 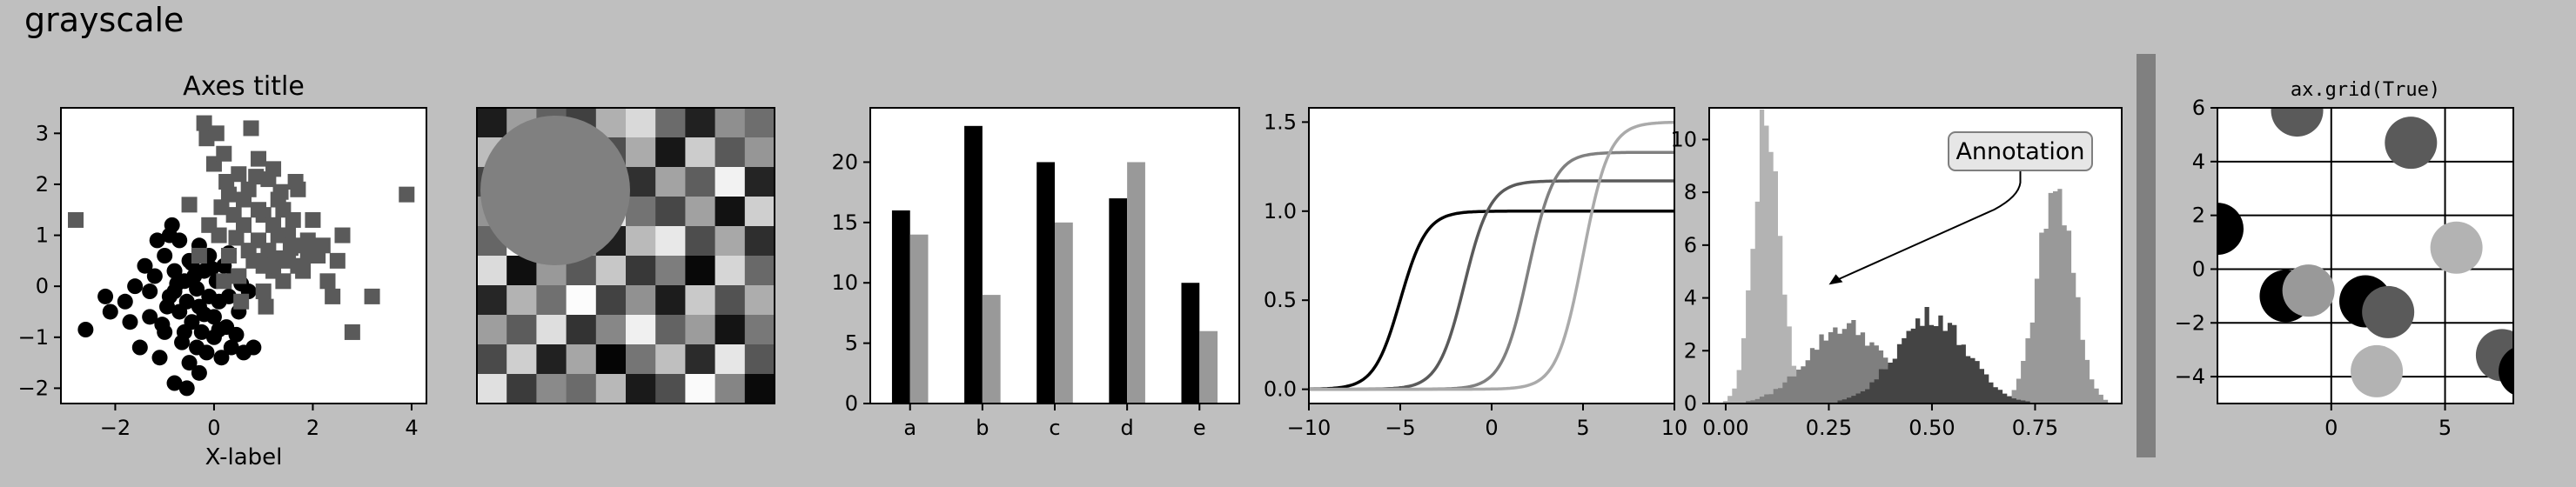 I want to click on figure-title: grayscale, so click(x=104, y=20).